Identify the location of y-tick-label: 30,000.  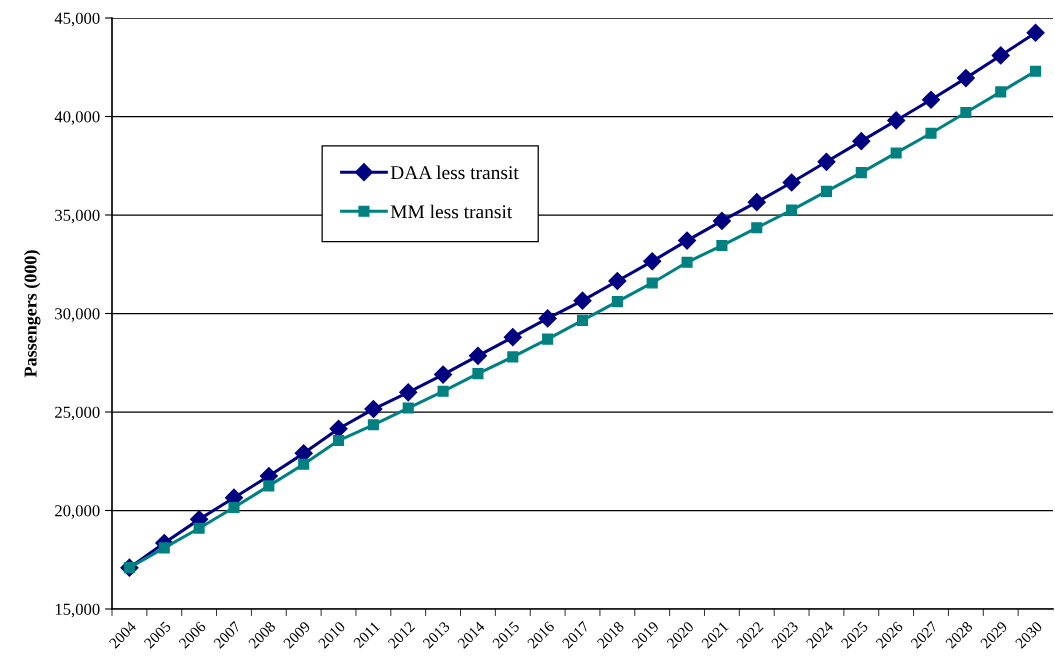
(77, 315).